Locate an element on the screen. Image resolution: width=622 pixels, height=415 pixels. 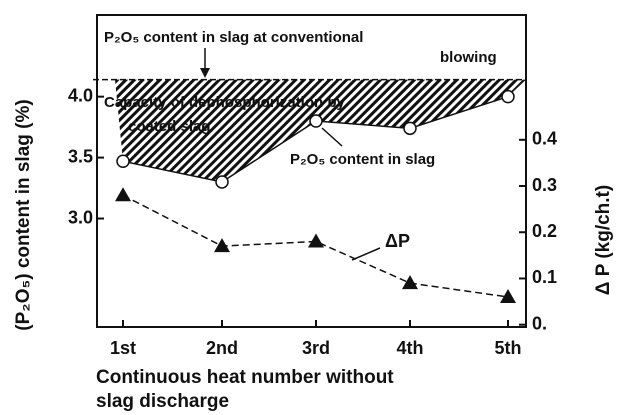
y2-tick-label: 0. is located at coordinates (539, 323).